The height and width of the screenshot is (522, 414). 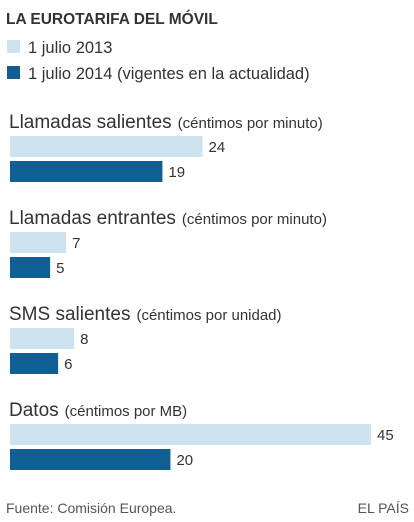 I want to click on group-unit: (céntimos por unidad), so click(x=208, y=315).